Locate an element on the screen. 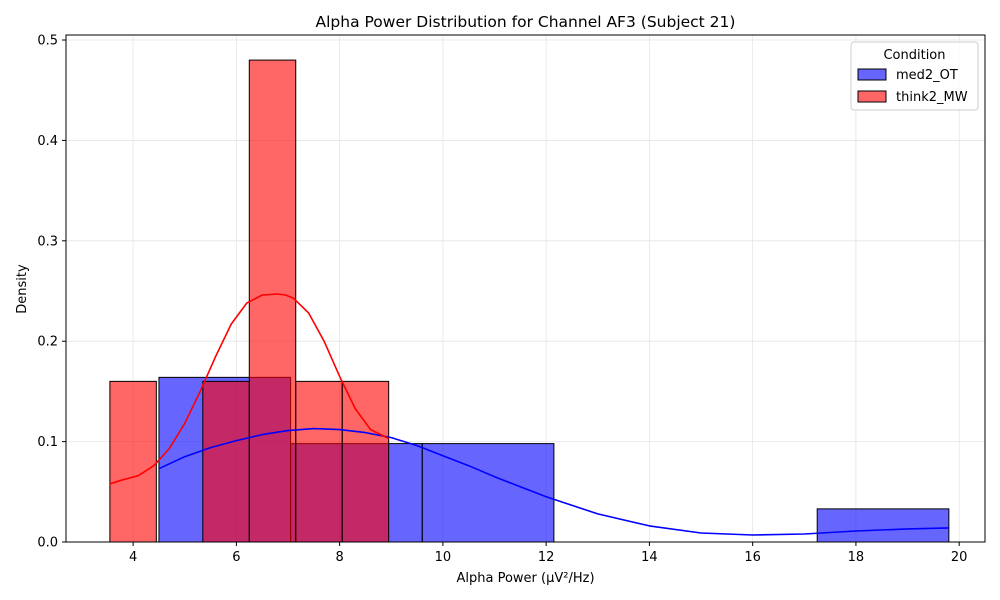  y-tick-label: 0.2 is located at coordinates (47, 342).